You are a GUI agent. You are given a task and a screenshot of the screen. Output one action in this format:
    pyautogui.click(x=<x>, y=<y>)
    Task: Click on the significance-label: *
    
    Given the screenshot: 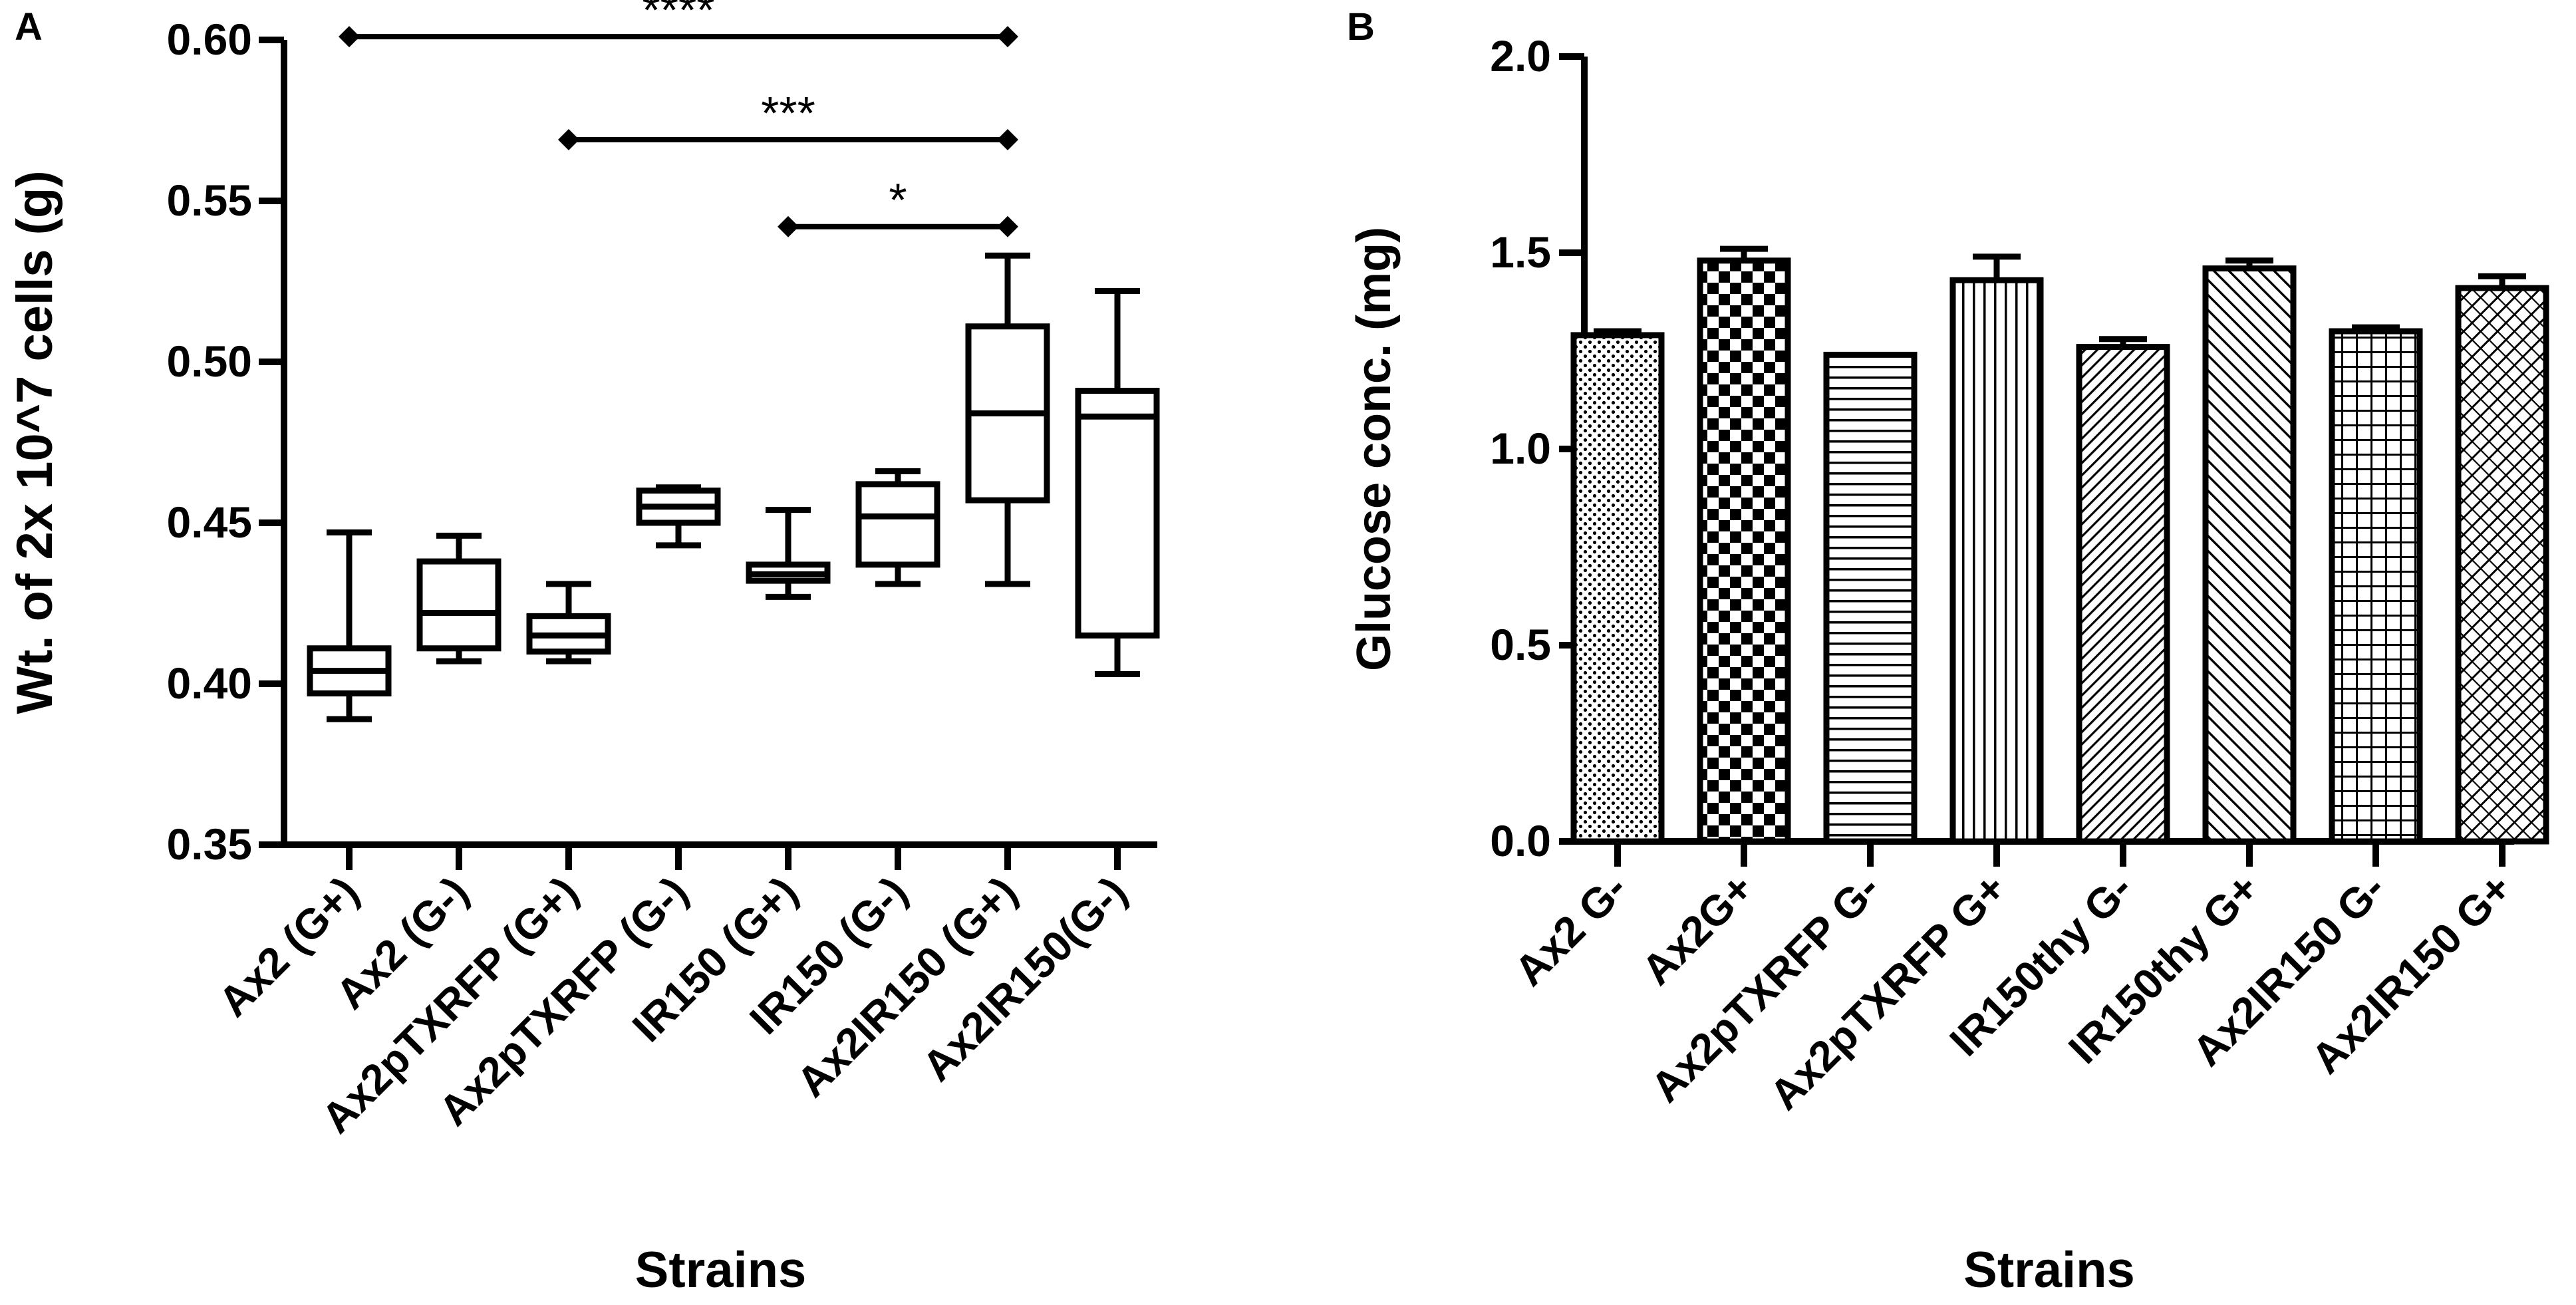 What is the action you would take?
    pyautogui.click(x=898, y=200)
    